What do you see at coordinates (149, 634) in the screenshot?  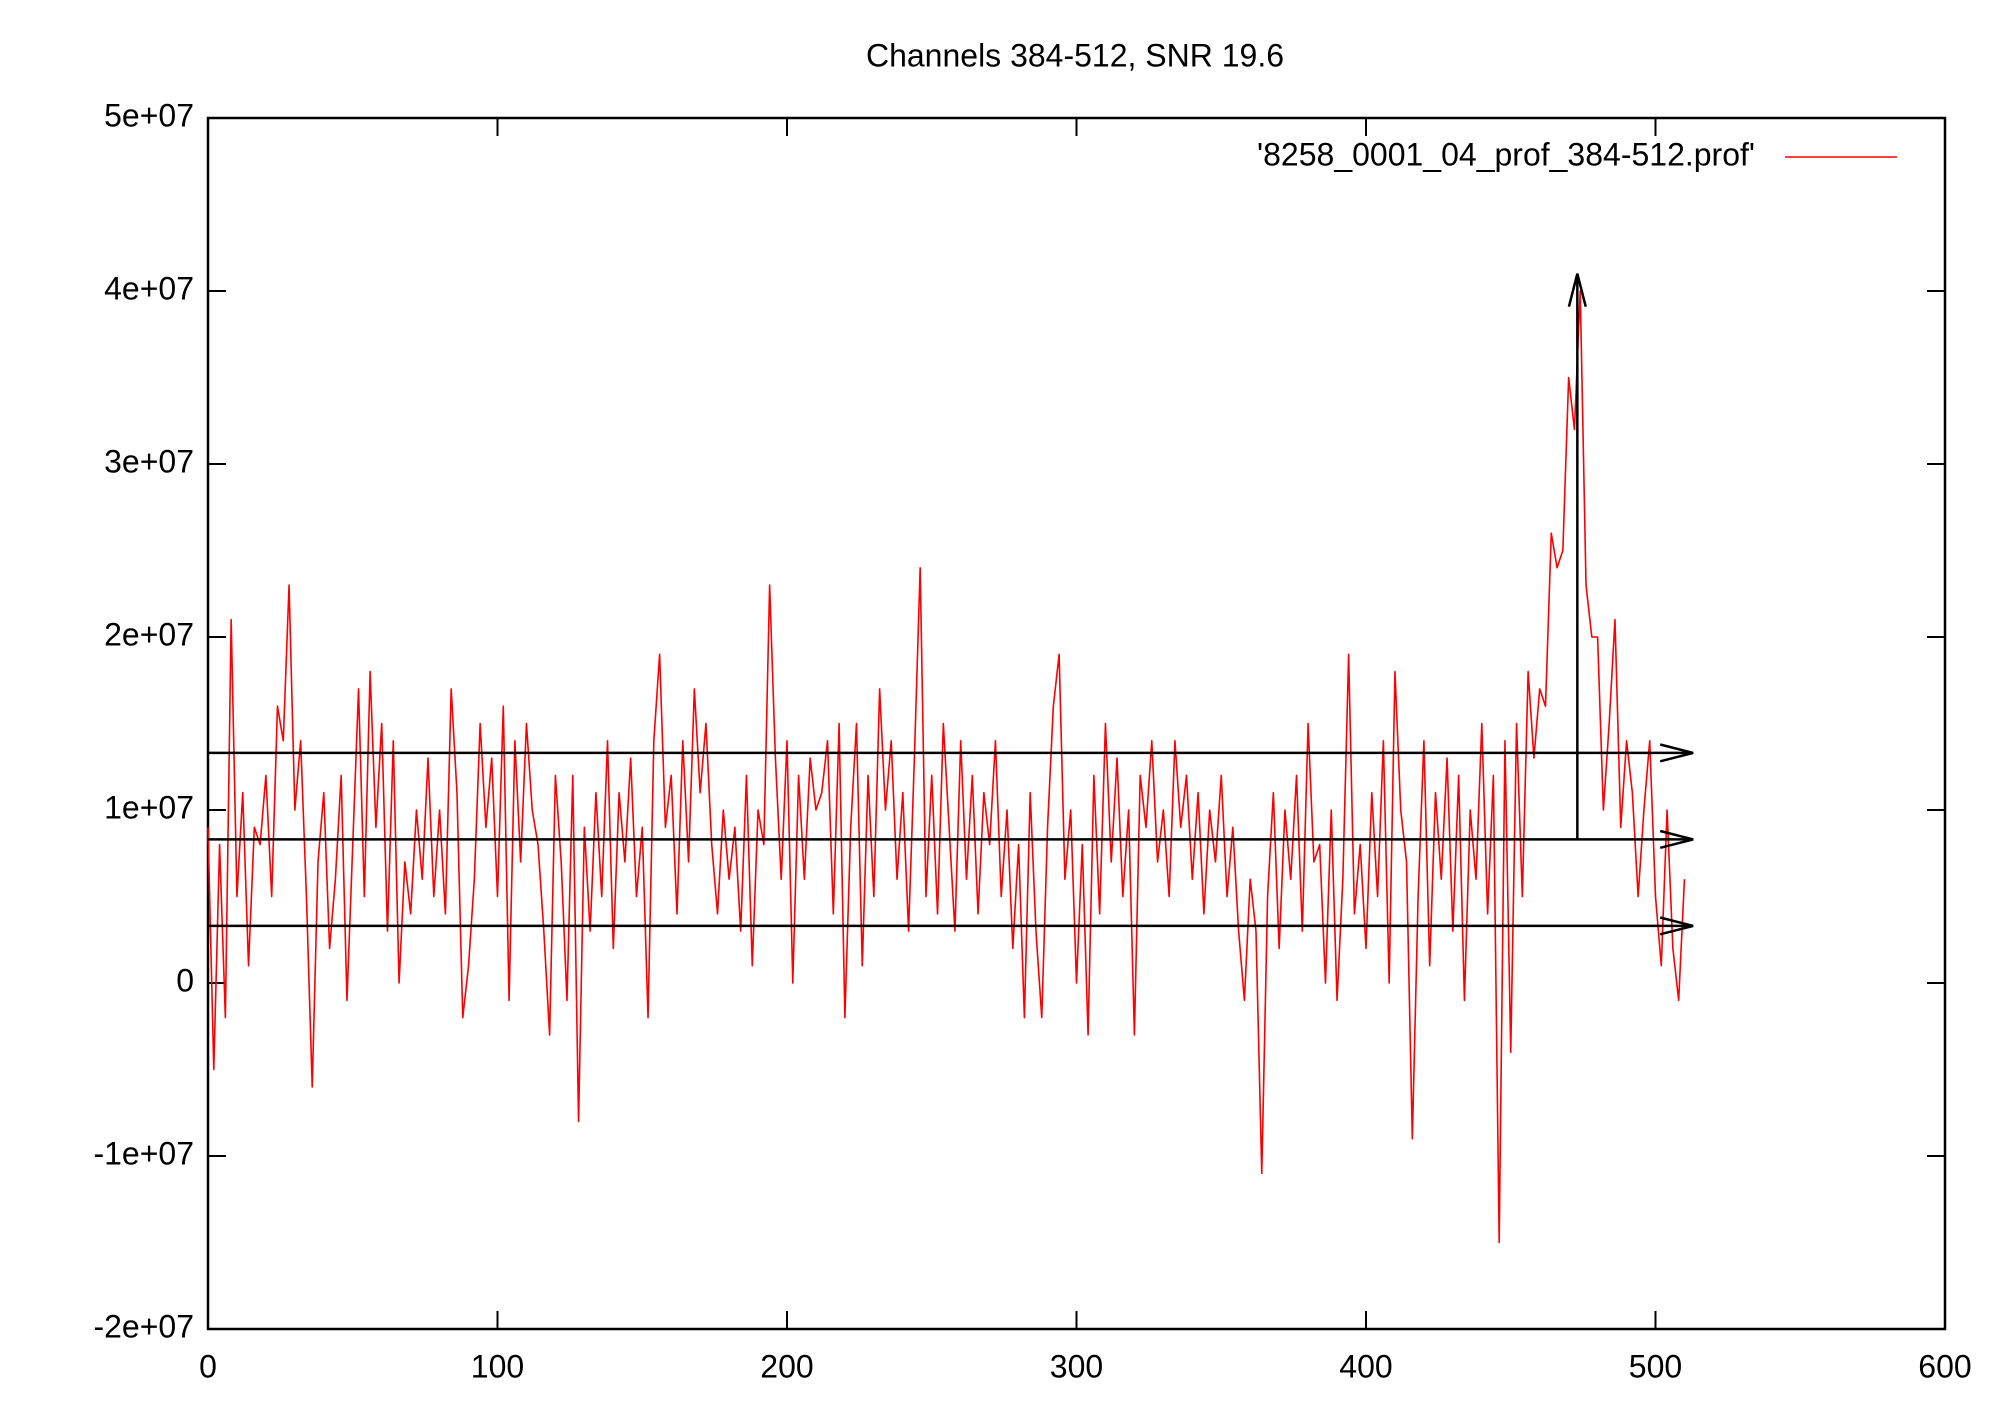 I see `y-tick-label: 2e+07` at bounding box center [149, 634].